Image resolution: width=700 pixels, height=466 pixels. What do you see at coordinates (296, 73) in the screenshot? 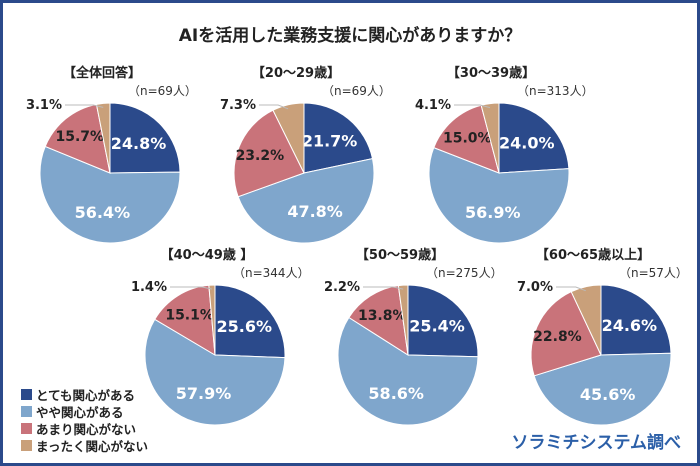
I see `pie-title: 【20〜29歳】` at bounding box center [296, 73].